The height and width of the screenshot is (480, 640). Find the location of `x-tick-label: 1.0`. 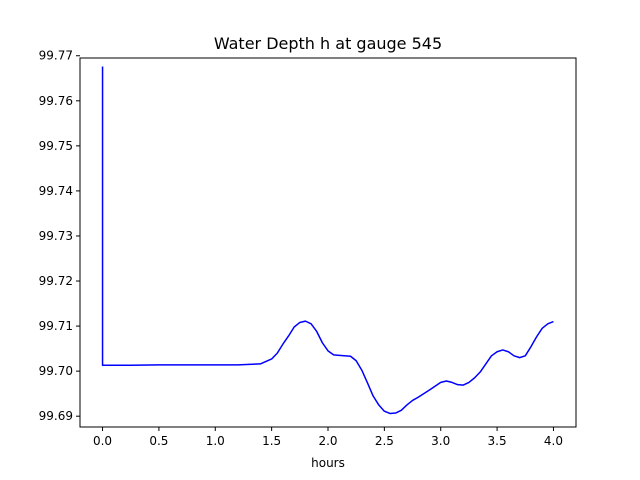

x-tick-label: 1.0 is located at coordinates (215, 441).